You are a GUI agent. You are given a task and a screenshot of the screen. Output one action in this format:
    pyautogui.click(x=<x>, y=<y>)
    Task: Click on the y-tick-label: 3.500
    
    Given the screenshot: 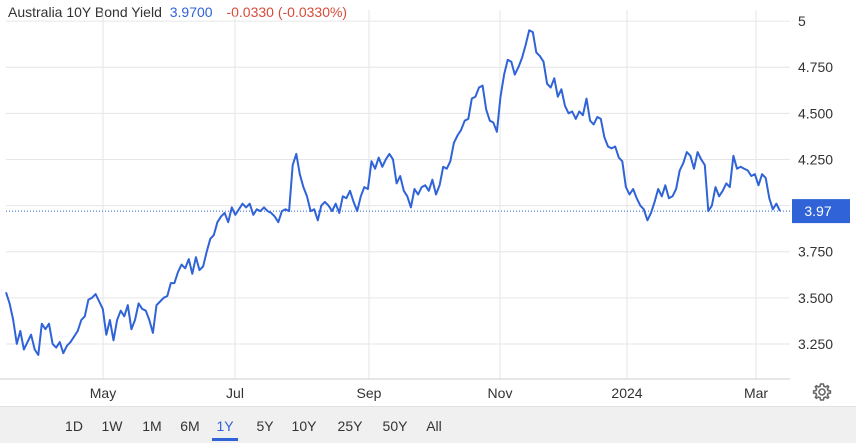 What is the action you would take?
    pyautogui.click(x=815, y=298)
    